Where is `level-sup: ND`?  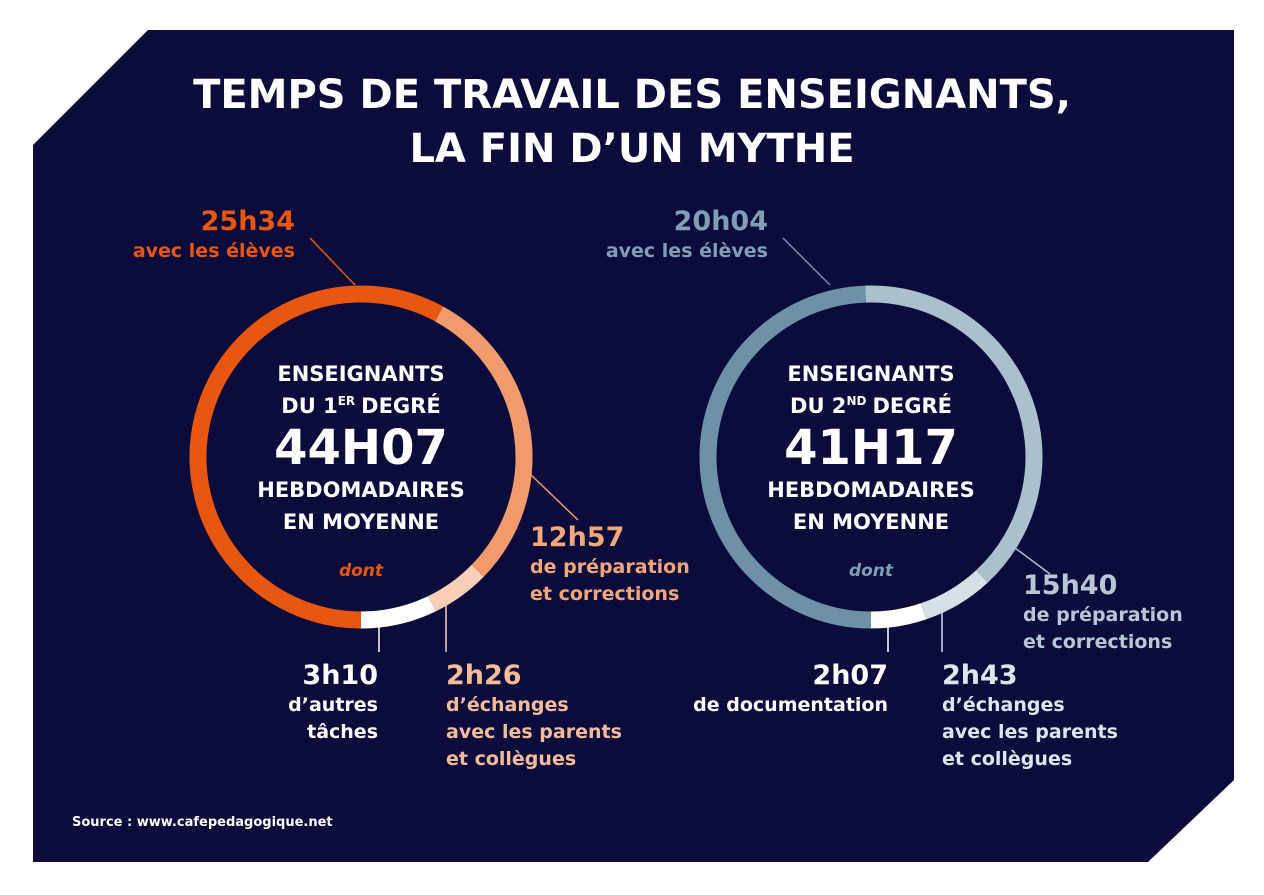
level-sup: ND is located at coordinates (856, 401).